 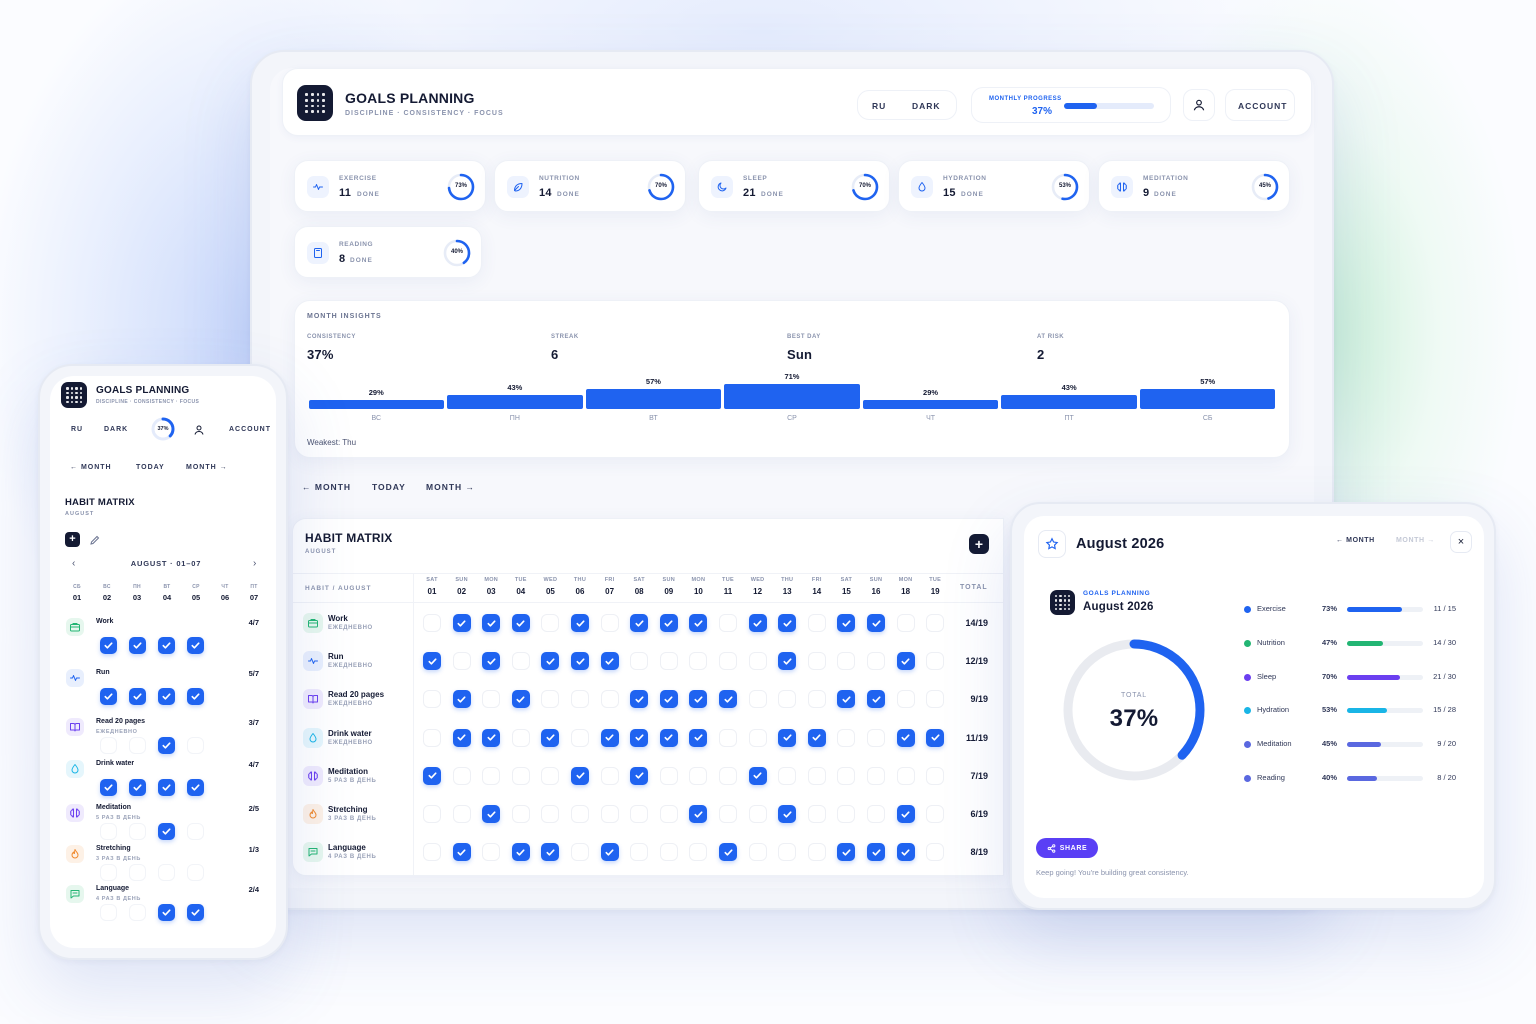 What do you see at coordinates (994, 186) in the screenshot?
I see `stat-card-hydration: HYDRATION 15 DONE 53%` at bounding box center [994, 186].